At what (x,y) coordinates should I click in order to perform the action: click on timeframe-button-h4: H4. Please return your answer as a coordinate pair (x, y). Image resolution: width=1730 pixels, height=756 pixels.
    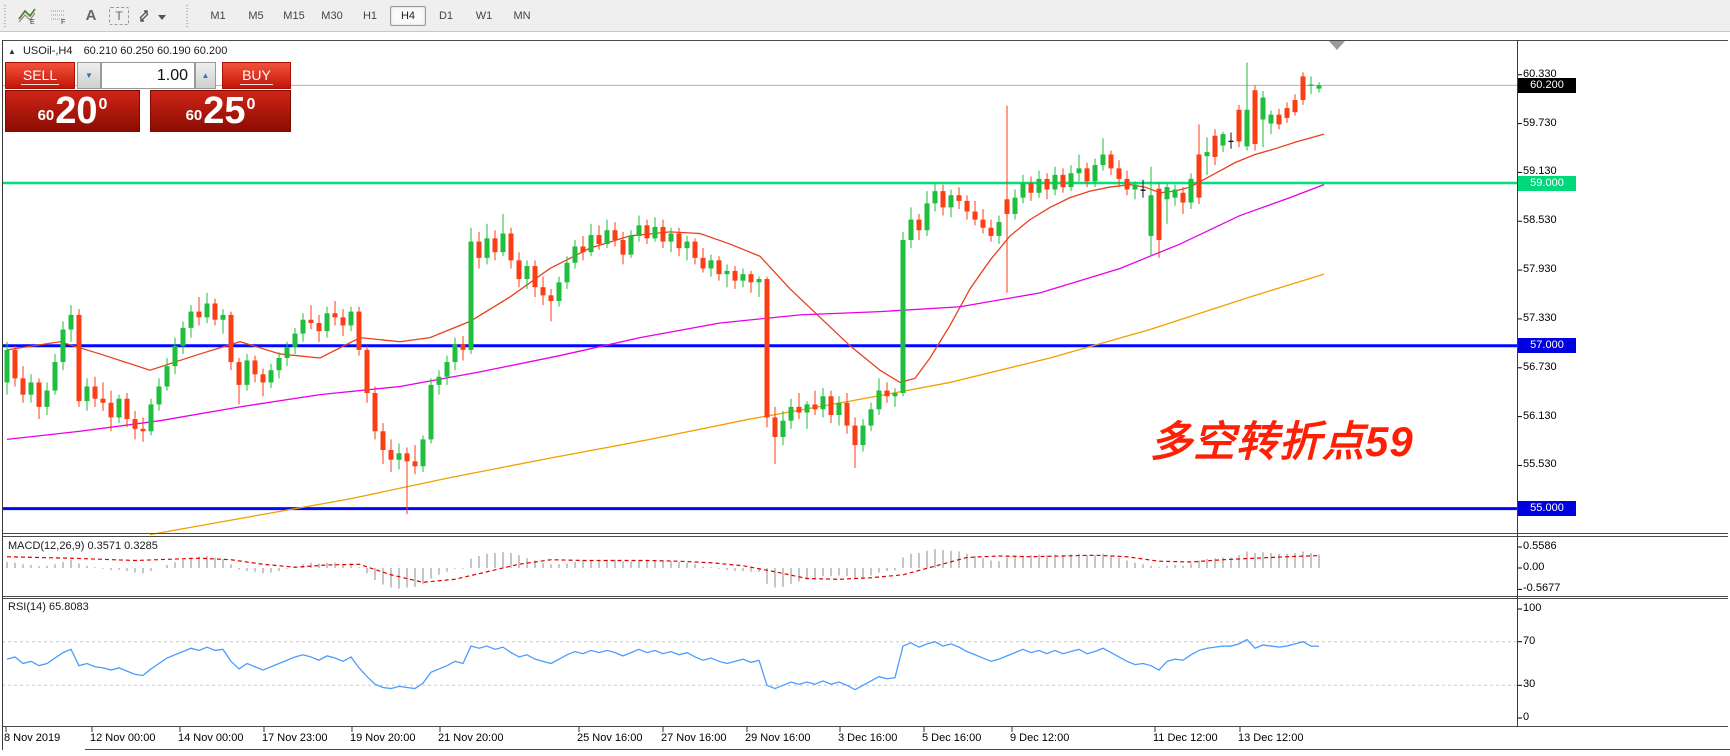
    Looking at the image, I should click on (408, 15).